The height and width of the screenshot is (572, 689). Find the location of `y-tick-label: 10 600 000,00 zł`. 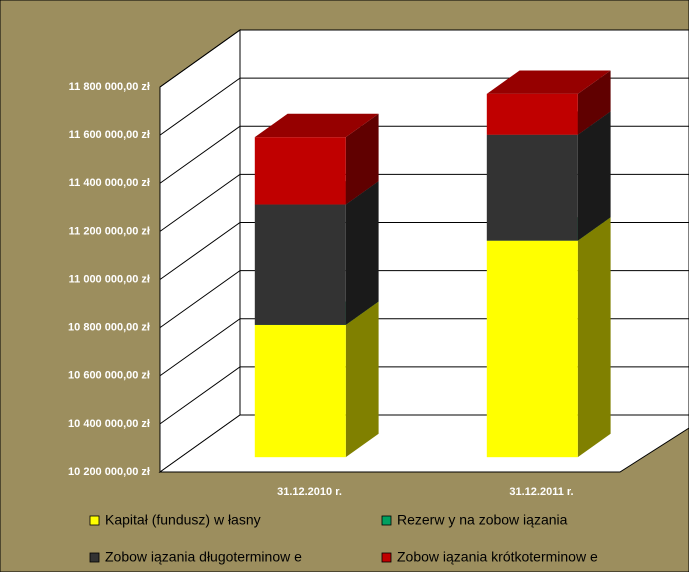

y-tick-label: 10 600 000,00 zł is located at coordinates (109, 376).